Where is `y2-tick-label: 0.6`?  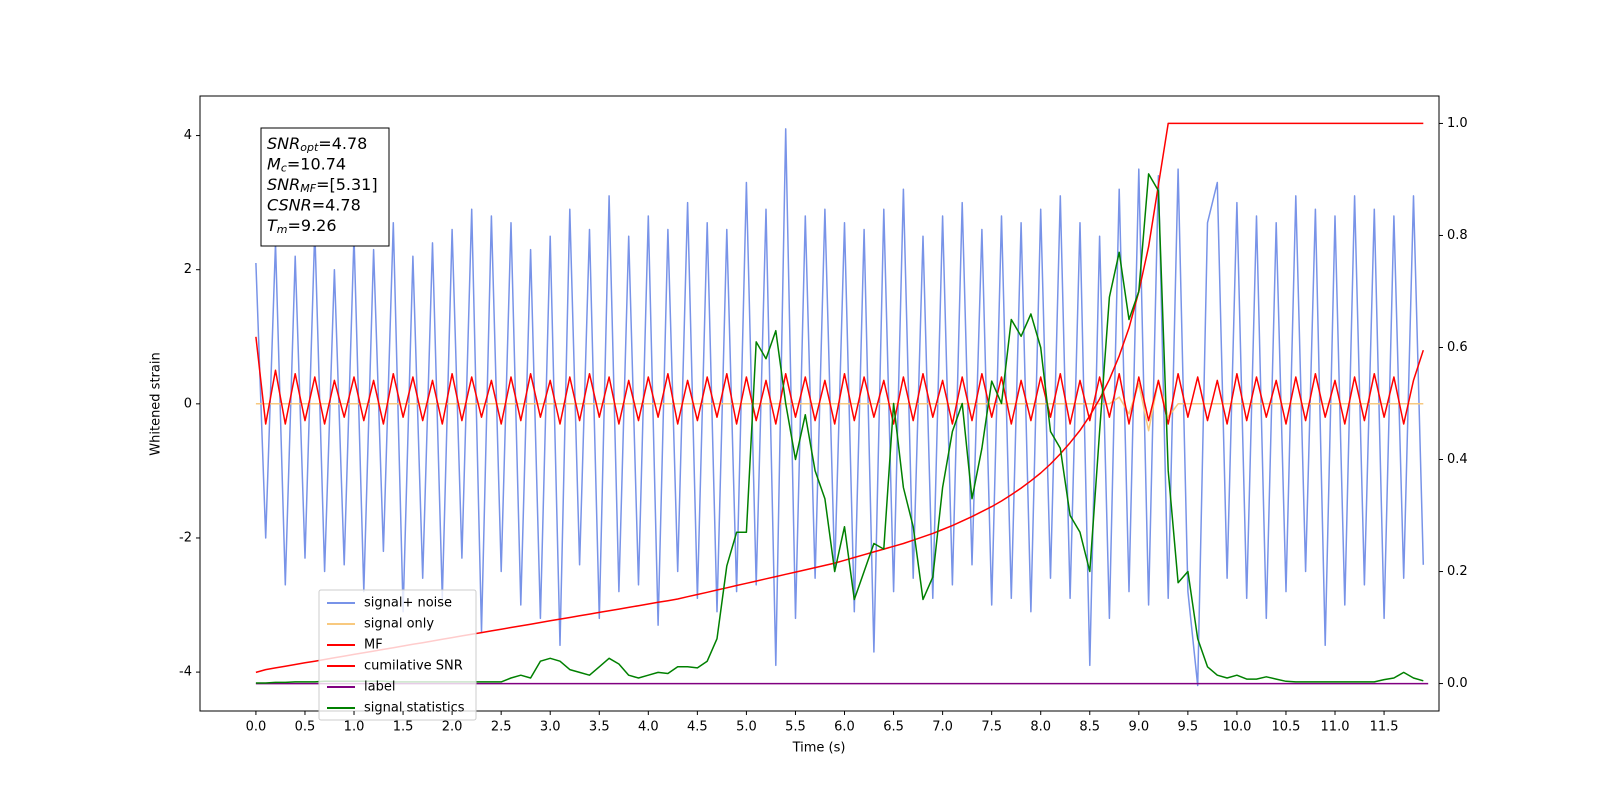
y2-tick-label: 0.6 is located at coordinates (1457, 347).